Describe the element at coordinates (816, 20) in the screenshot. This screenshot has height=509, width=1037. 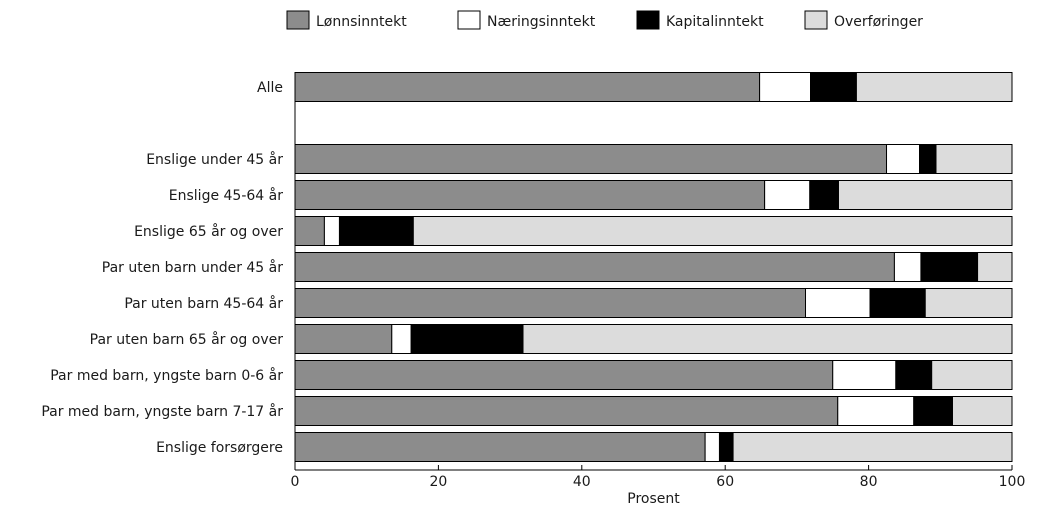
I see `legend-swatch-overføringer` at that location.